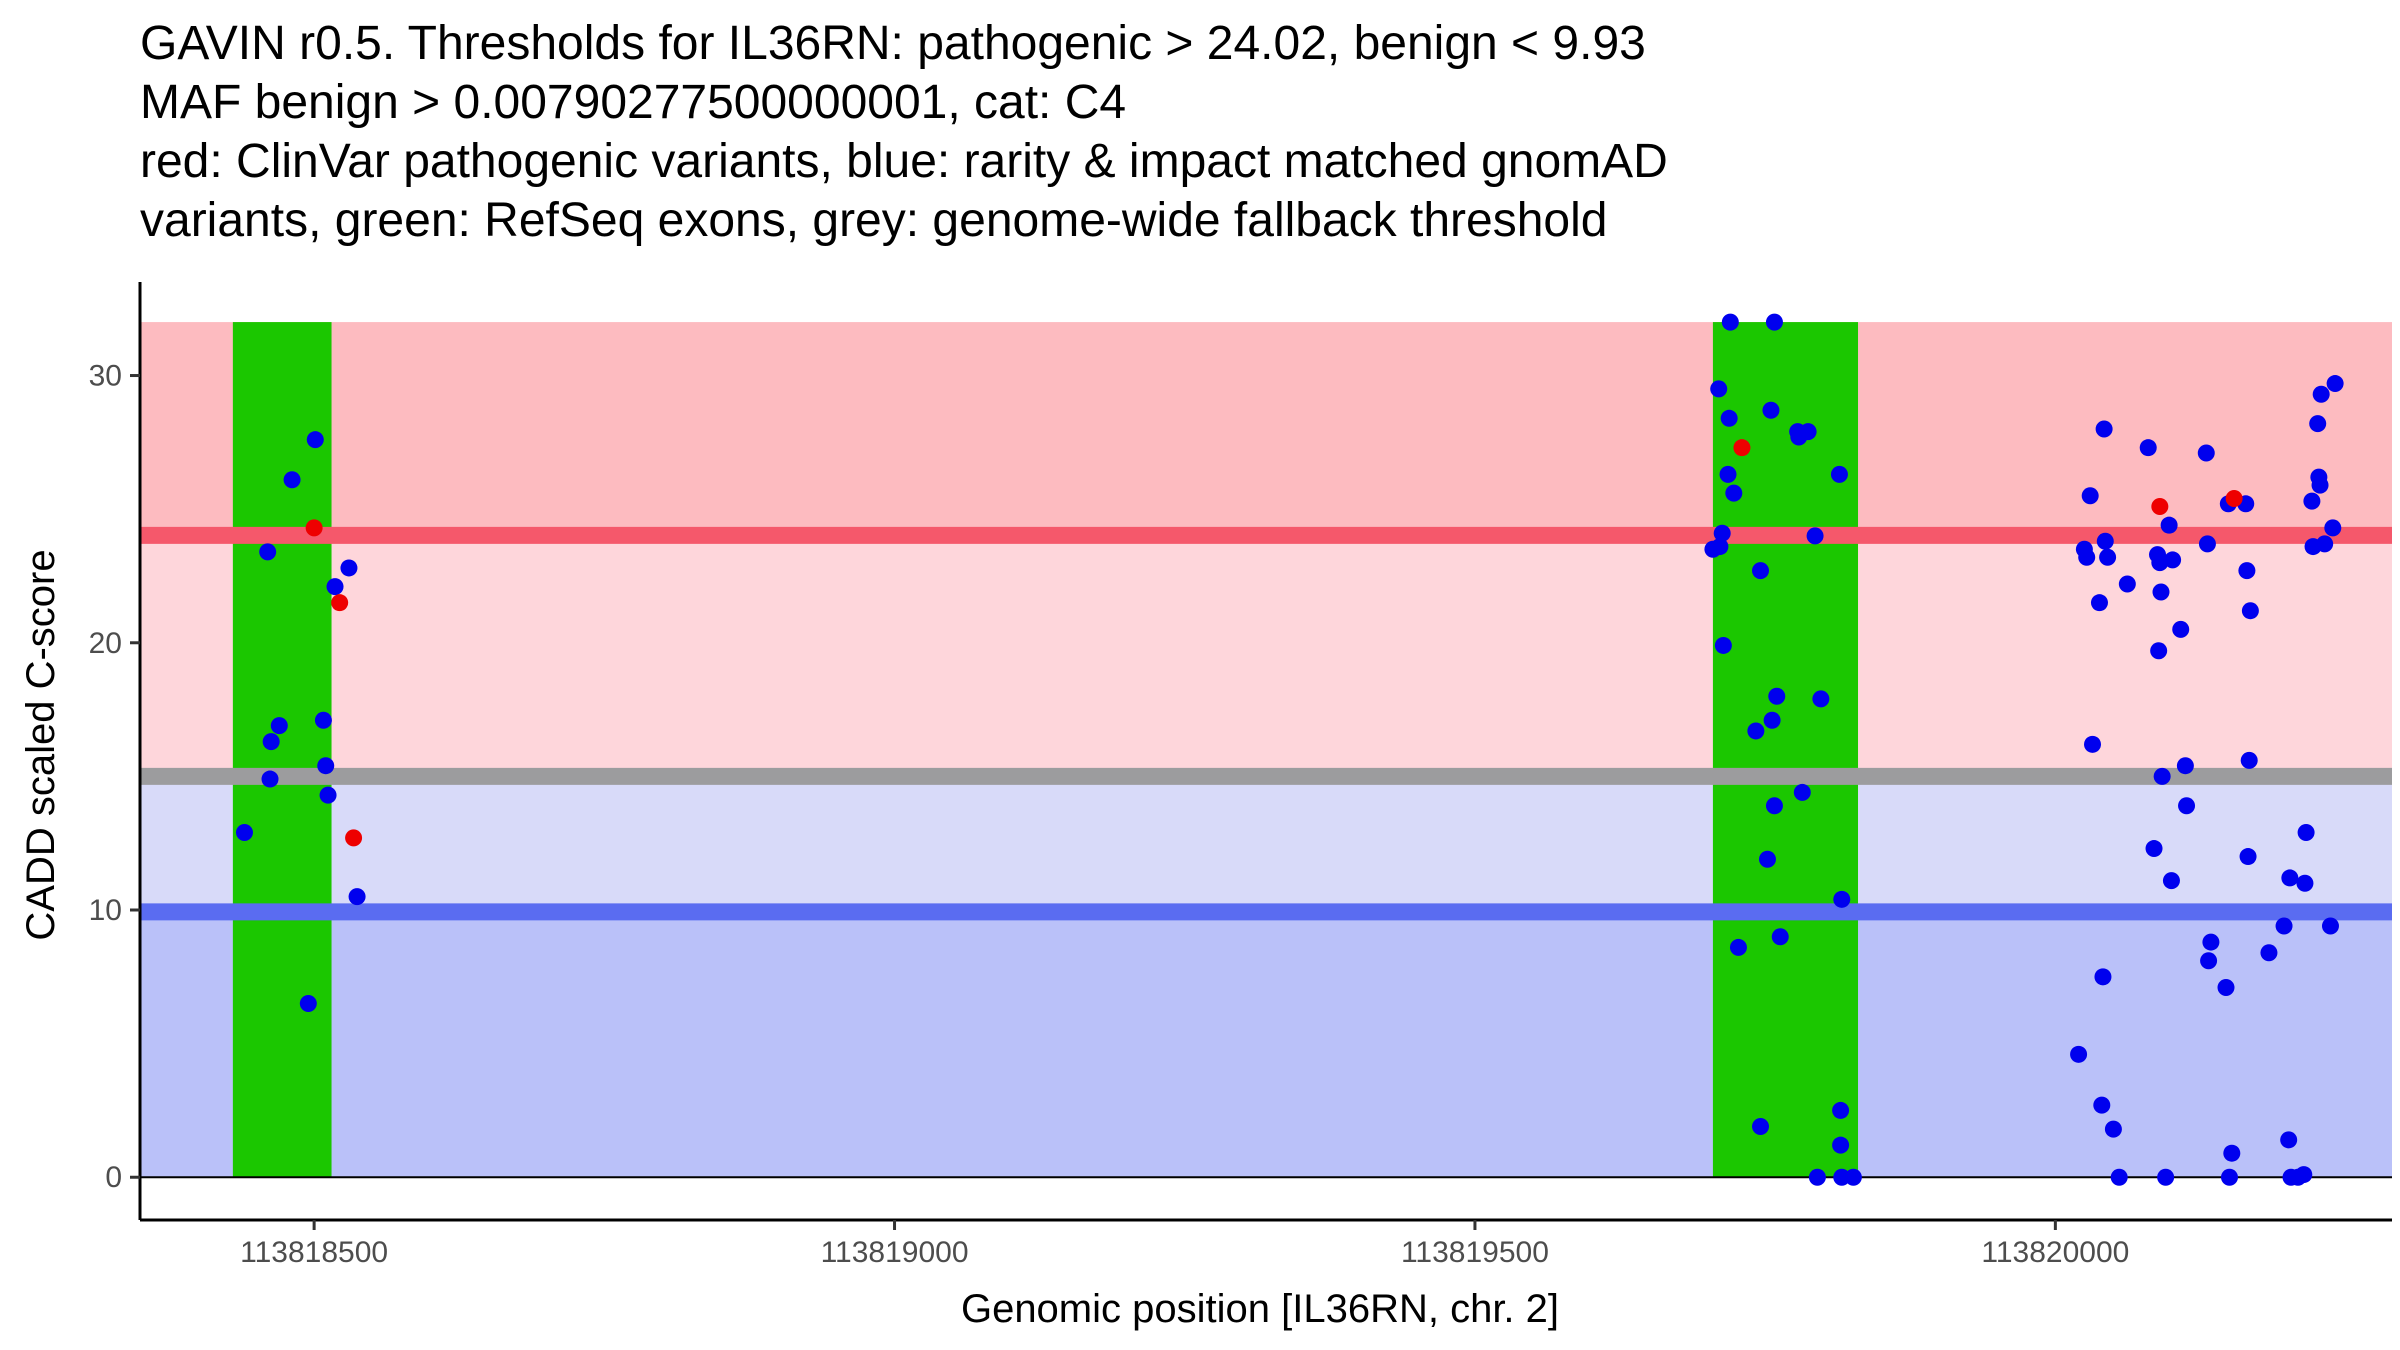  I want to click on y-axis-title: CADD scaled C-score, so click(41, 744).